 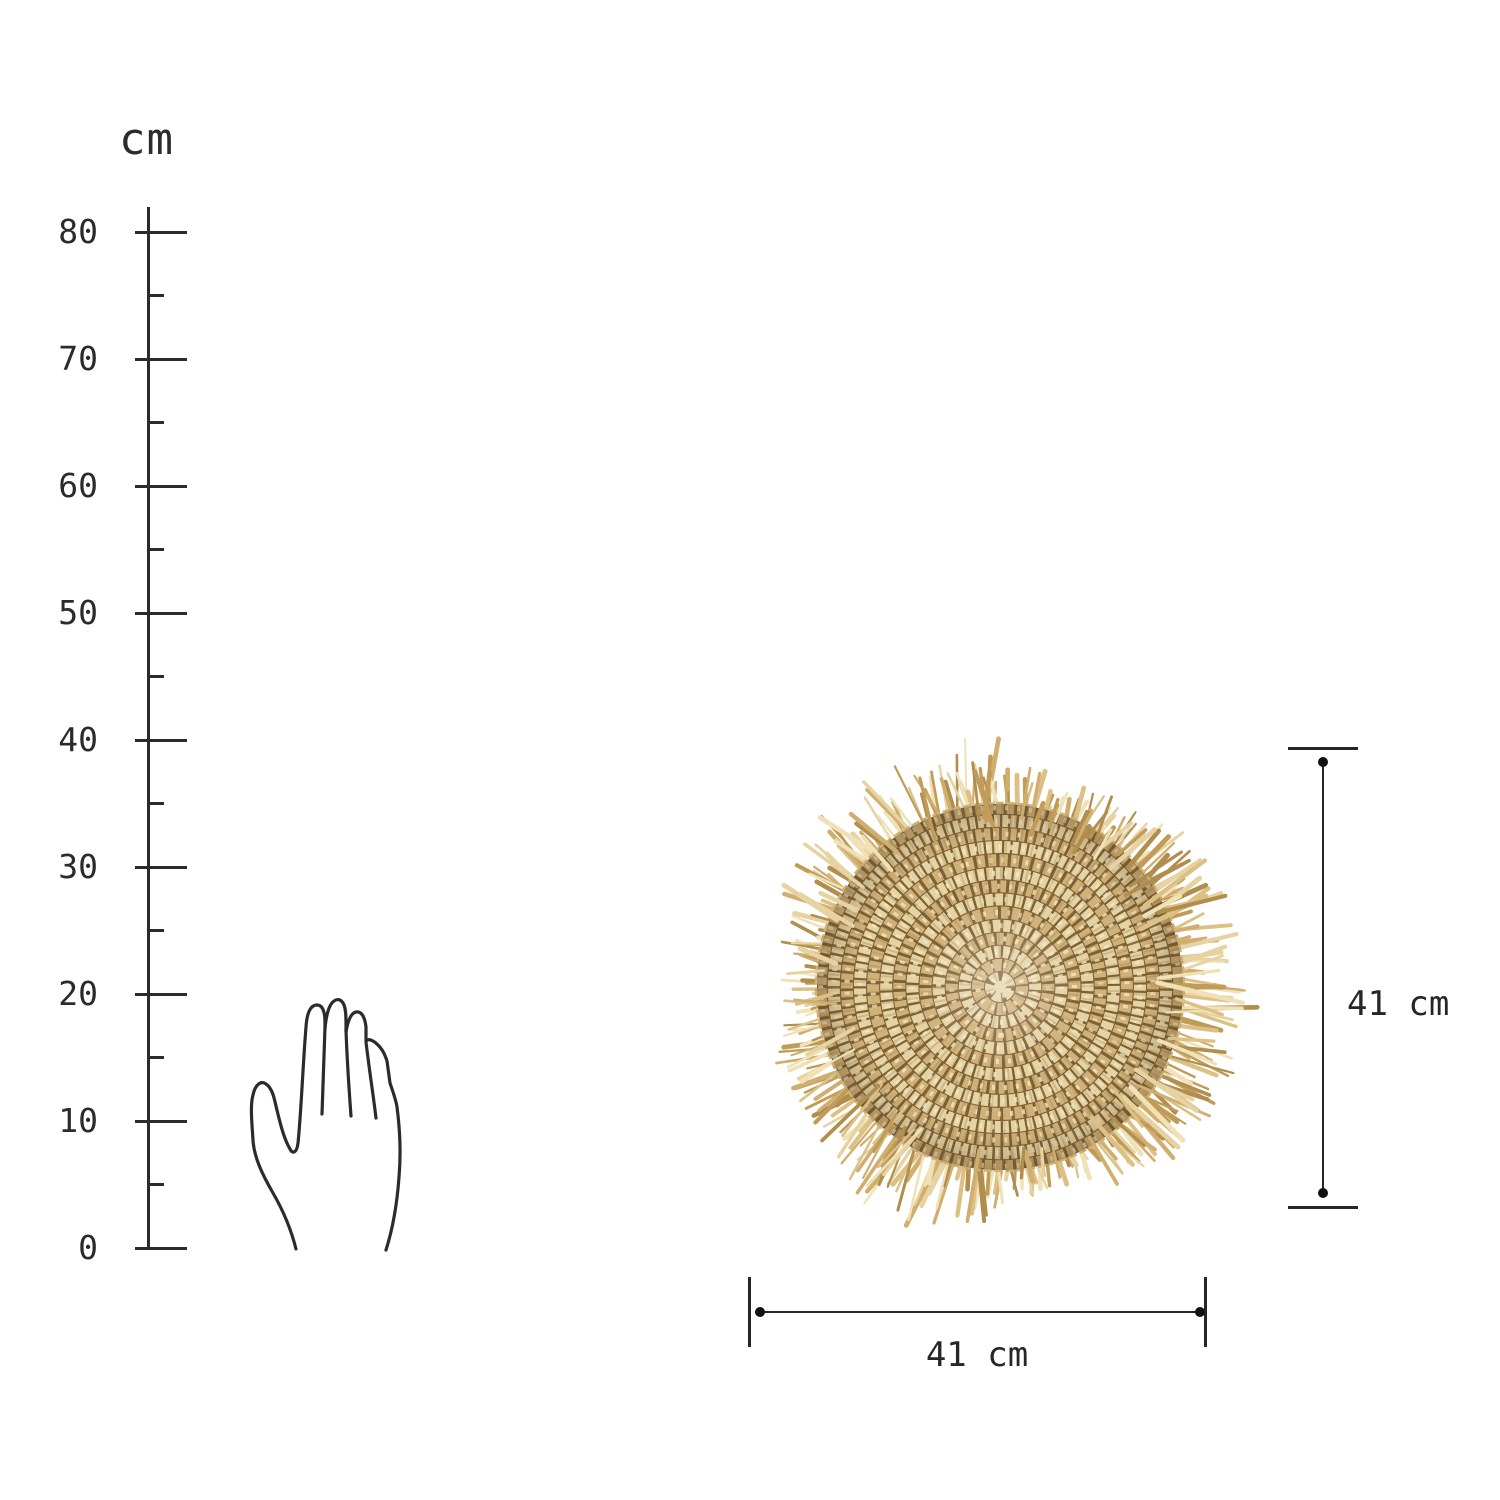 I want to click on ruler-tick-label: 20, so click(x=78, y=993).